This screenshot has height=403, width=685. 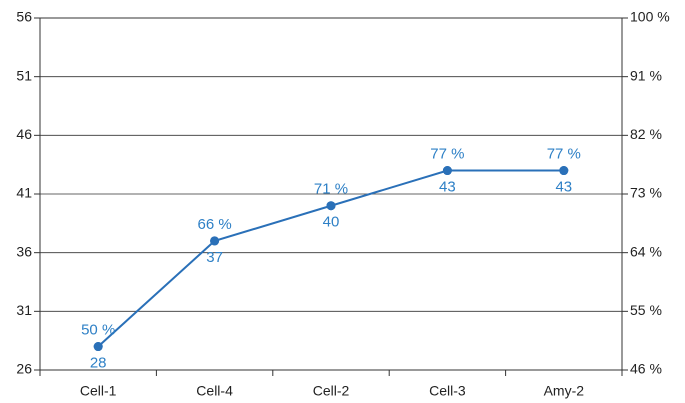 I want to click on data-label: 40, so click(x=331, y=222).